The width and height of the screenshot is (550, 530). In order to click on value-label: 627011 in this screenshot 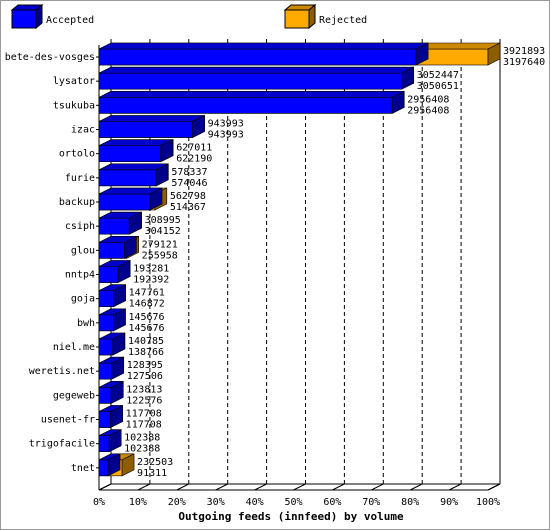, I will do `click(194, 148)`.